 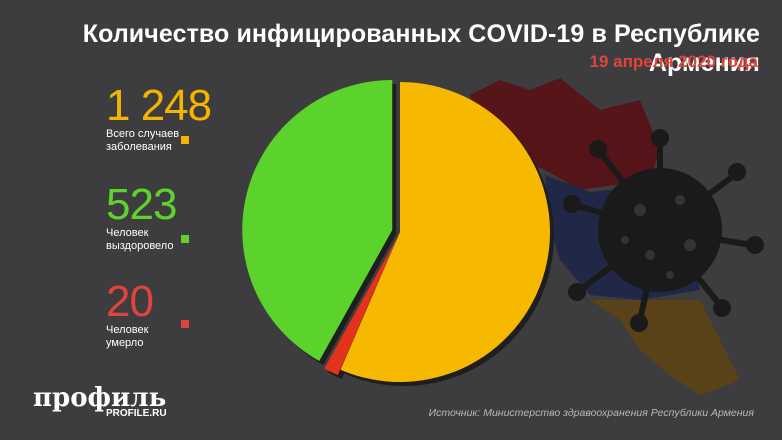 What do you see at coordinates (185, 324) in the screenshot?
I see `deaths-legend-square` at bounding box center [185, 324].